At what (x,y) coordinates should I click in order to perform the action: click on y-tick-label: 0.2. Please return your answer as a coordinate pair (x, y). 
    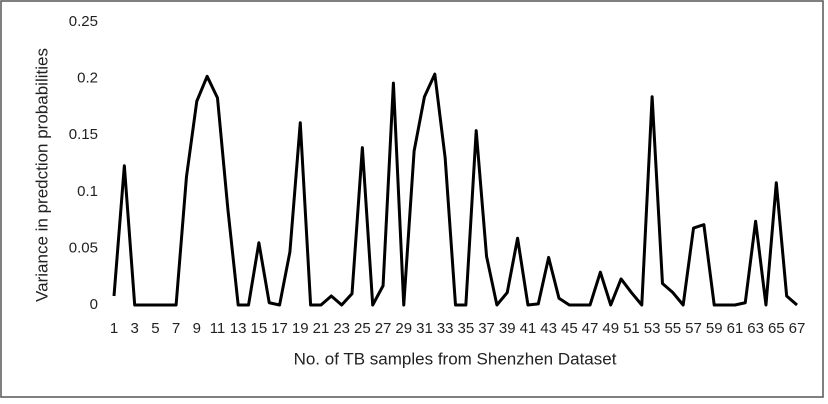
    Looking at the image, I should click on (87, 78).